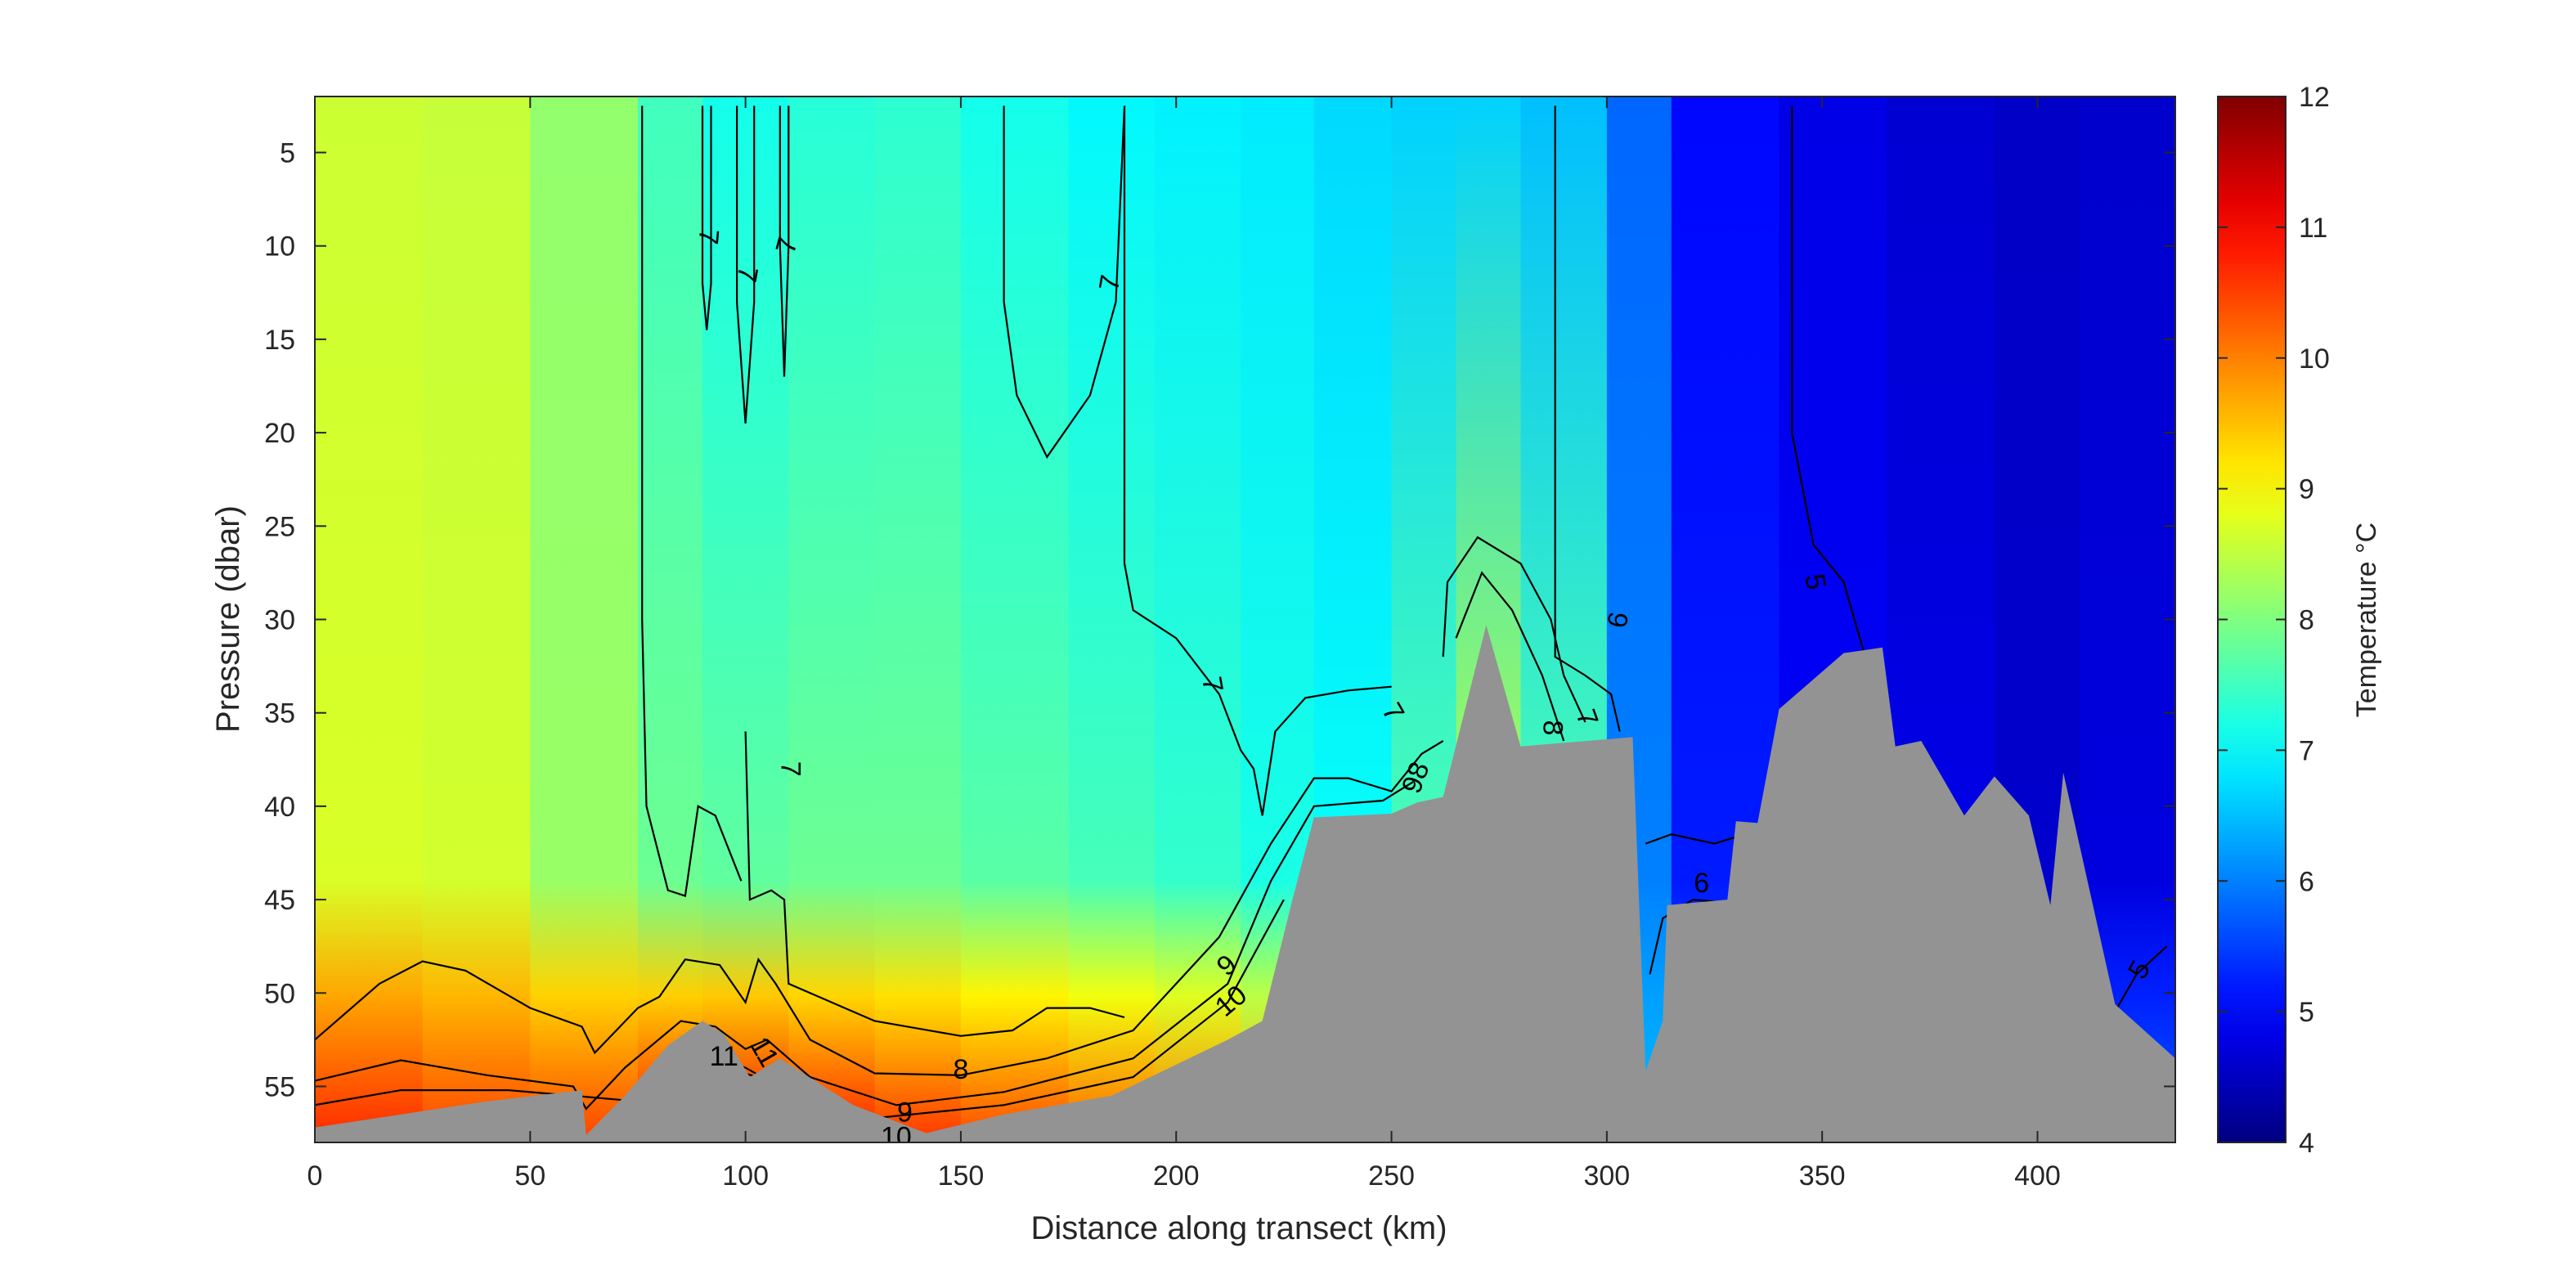 Image resolution: width=2576 pixels, height=1288 pixels. I want to click on colorbar: 4 5 6 7 8 9 10 11 12 Temperature °C, so click(2299, 620).